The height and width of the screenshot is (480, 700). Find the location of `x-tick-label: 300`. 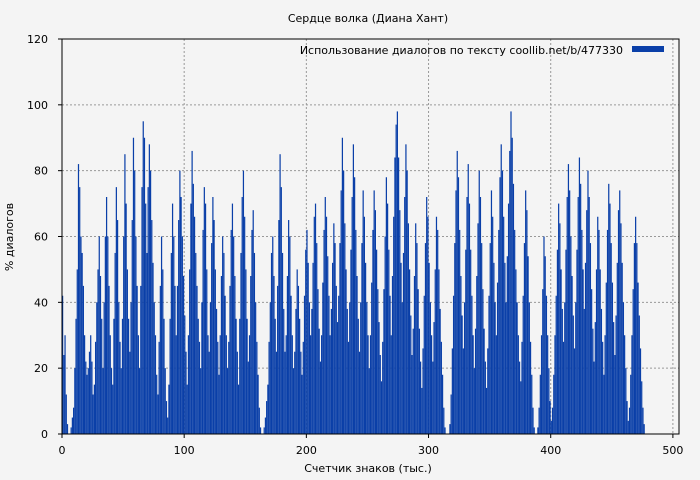

x-tick-label: 300 is located at coordinates (428, 450).